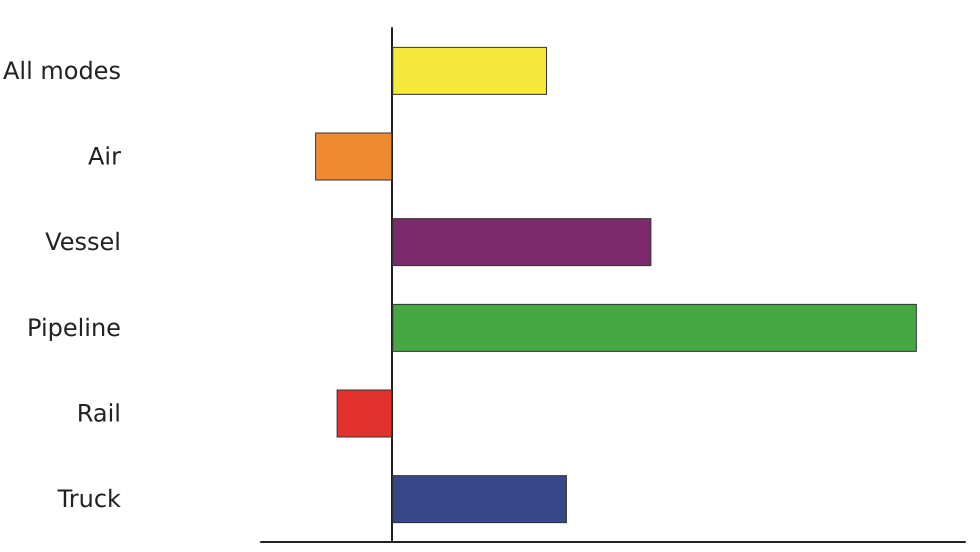  What do you see at coordinates (83, 242) in the screenshot?
I see `y-tick-label: Vessel` at bounding box center [83, 242].